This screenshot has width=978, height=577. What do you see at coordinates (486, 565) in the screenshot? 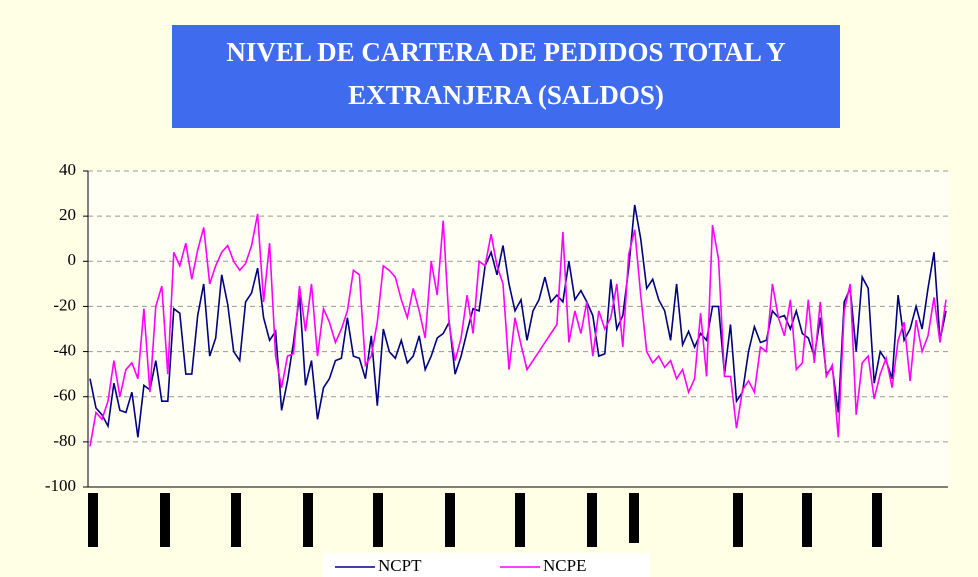
I see `legend-box` at bounding box center [486, 565].